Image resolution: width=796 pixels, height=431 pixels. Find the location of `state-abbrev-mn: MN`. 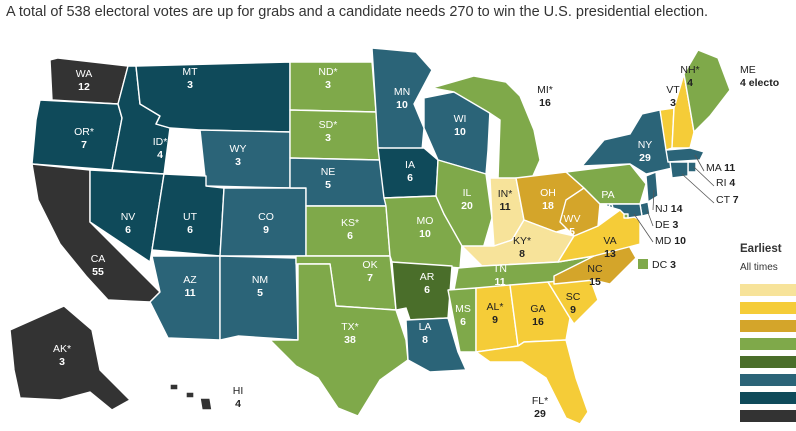

state-abbrev-mn: MN is located at coordinates (402, 92).